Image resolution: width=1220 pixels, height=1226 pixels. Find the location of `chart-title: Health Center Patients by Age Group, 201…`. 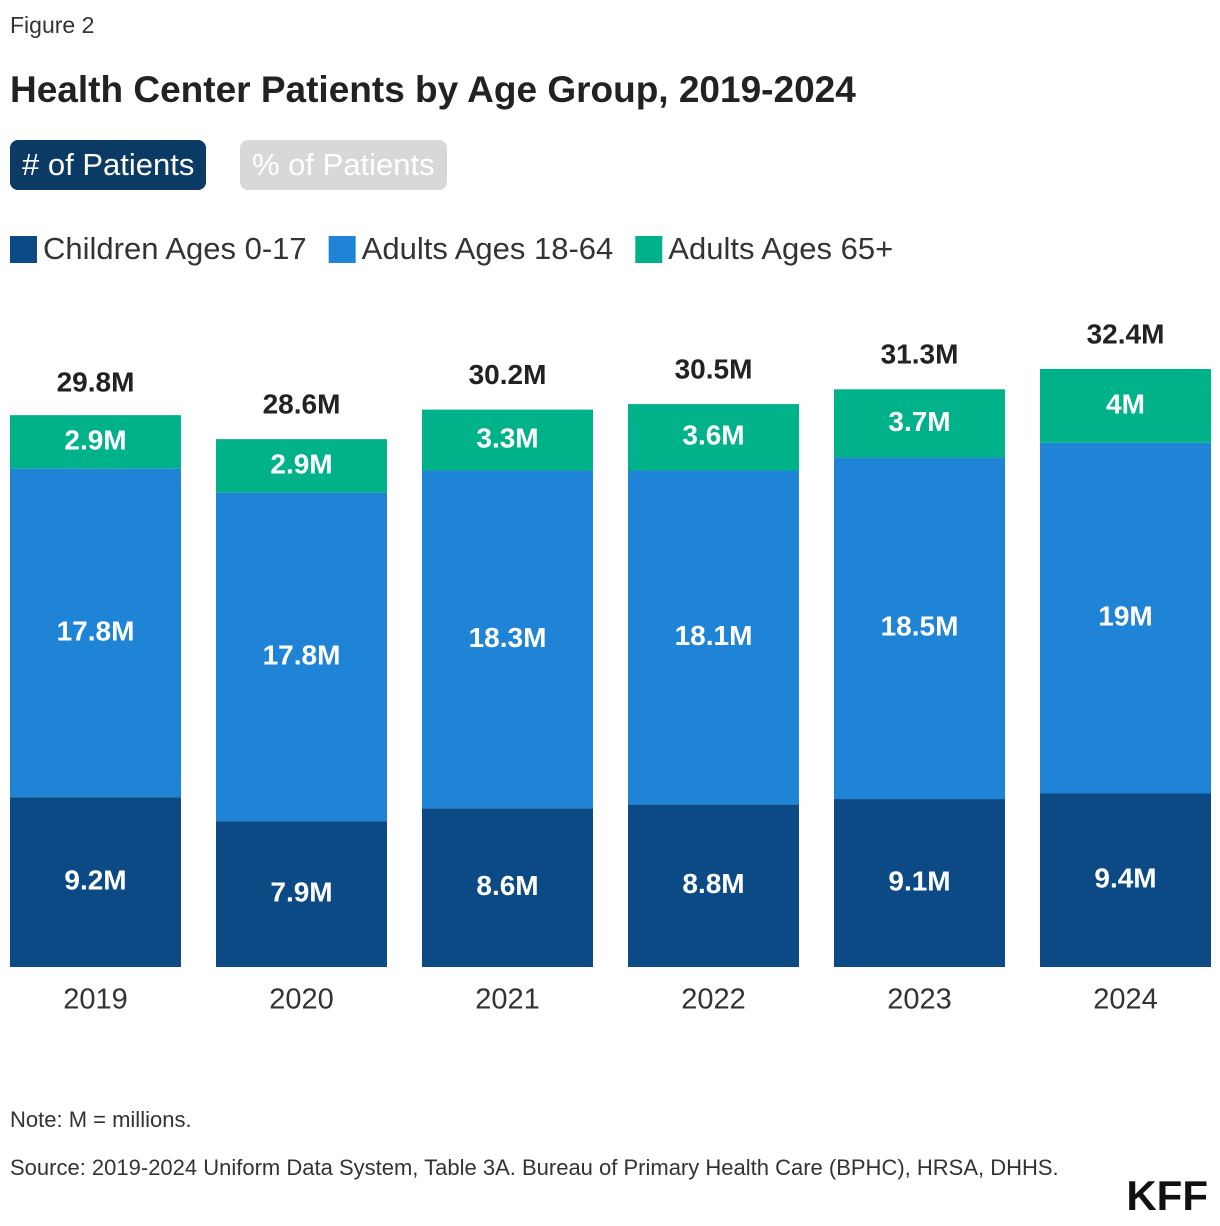

chart-title: Health Center Patients by Age Group, 201… is located at coordinates (433, 89).